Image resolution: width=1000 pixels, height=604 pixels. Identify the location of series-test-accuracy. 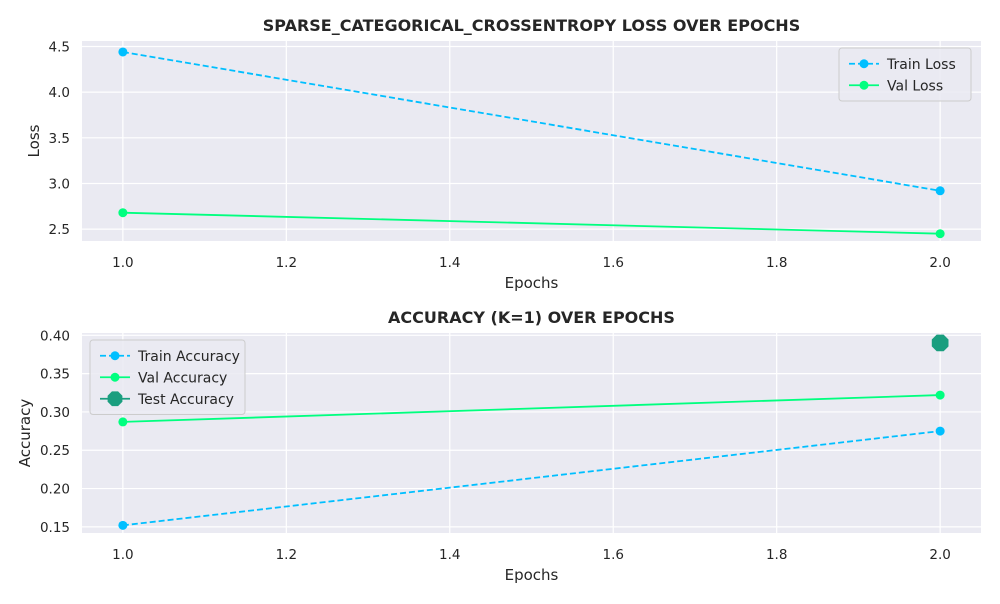
(940, 343).